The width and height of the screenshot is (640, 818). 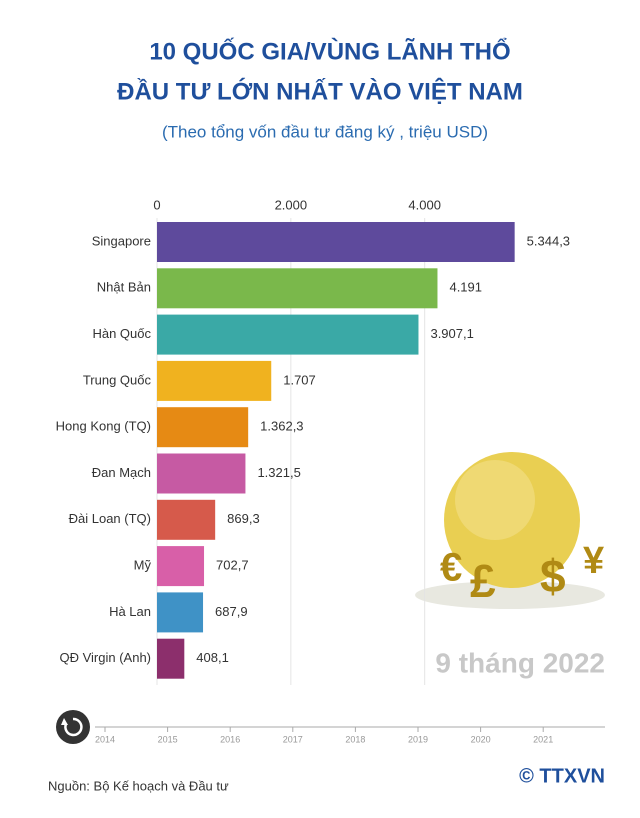 What do you see at coordinates (124, 287) in the screenshot?
I see `category-label: Nhật Bản` at bounding box center [124, 287].